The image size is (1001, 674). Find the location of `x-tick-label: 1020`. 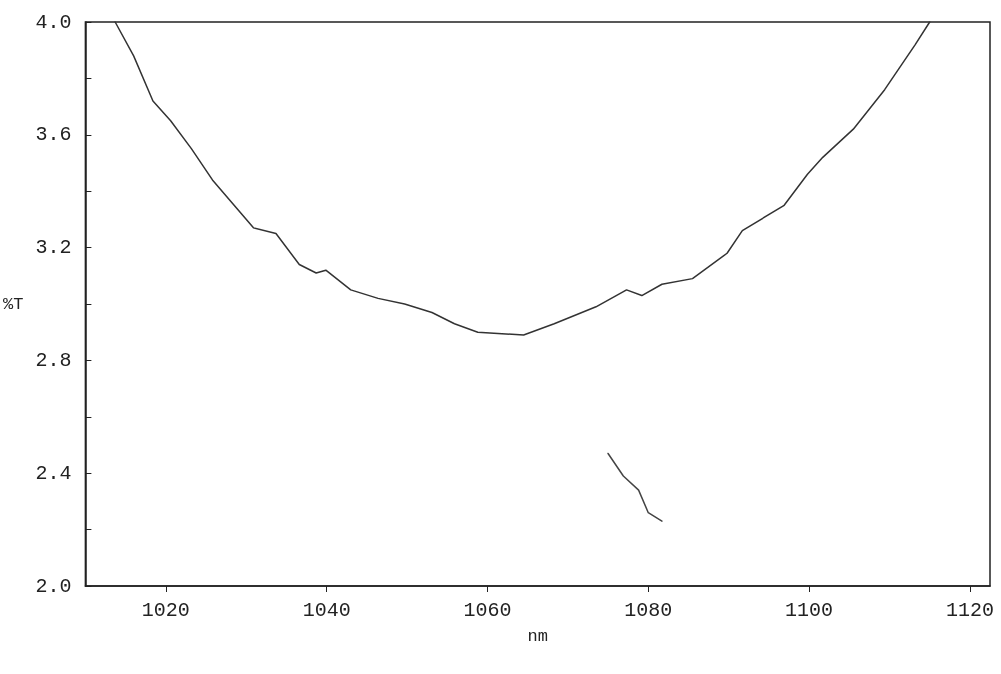

x-tick-label: 1020 is located at coordinates (165, 610).